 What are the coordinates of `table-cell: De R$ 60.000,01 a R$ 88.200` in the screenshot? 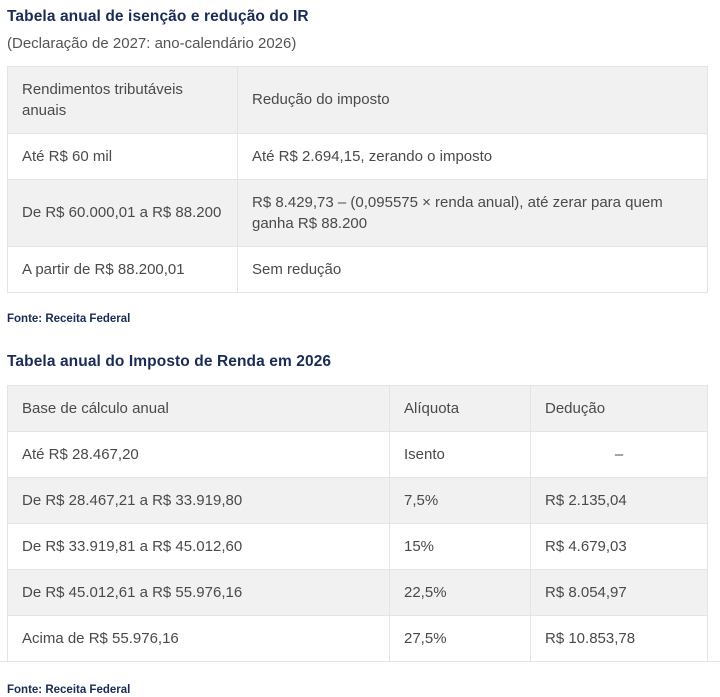 It's located at (122, 212).